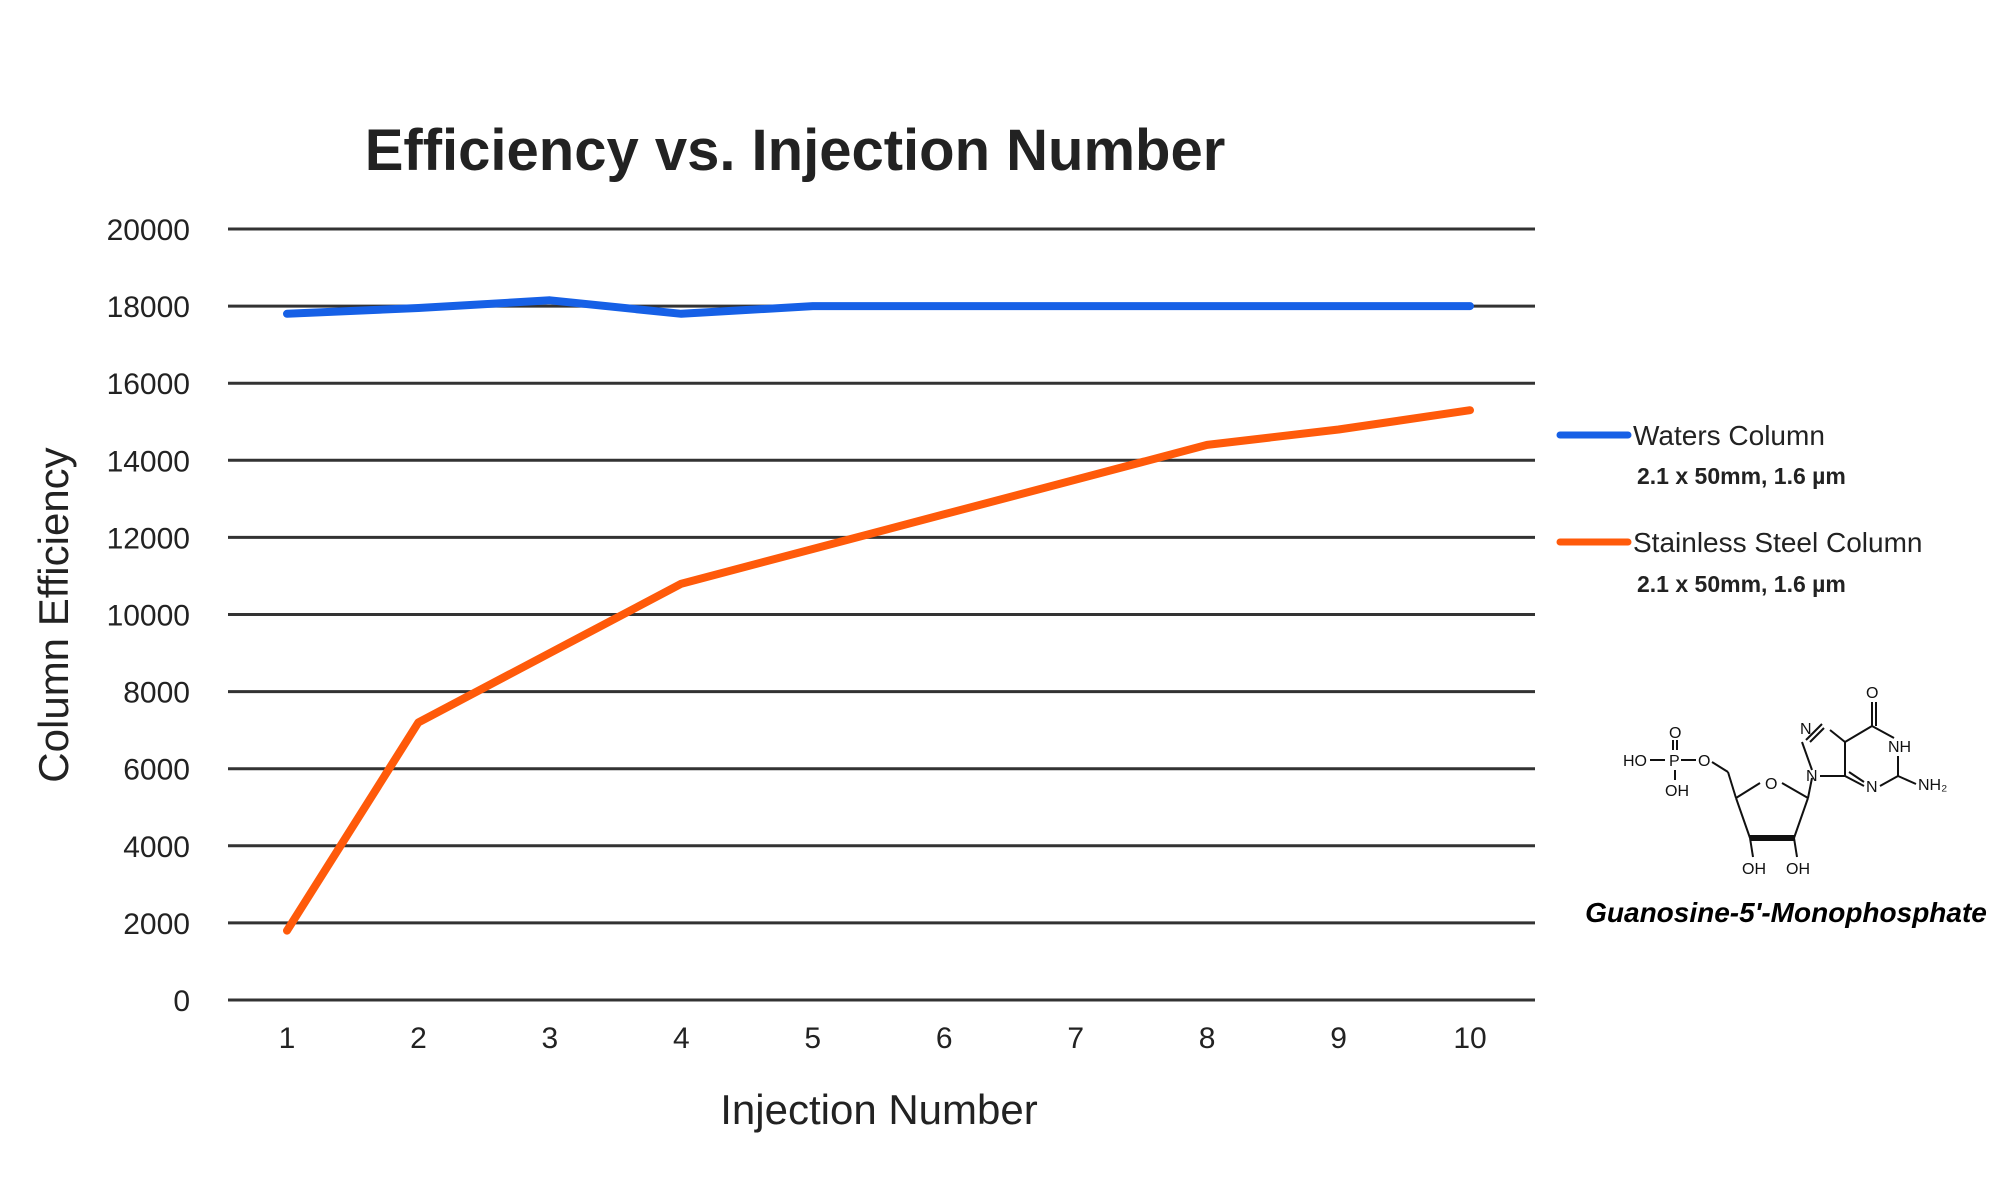 This screenshot has width=2000, height=1180. What do you see at coordinates (795, 150) in the screenshot?
I see `chart-title: Efficiency vs. Injection Number` at bounding box center [795, 150].